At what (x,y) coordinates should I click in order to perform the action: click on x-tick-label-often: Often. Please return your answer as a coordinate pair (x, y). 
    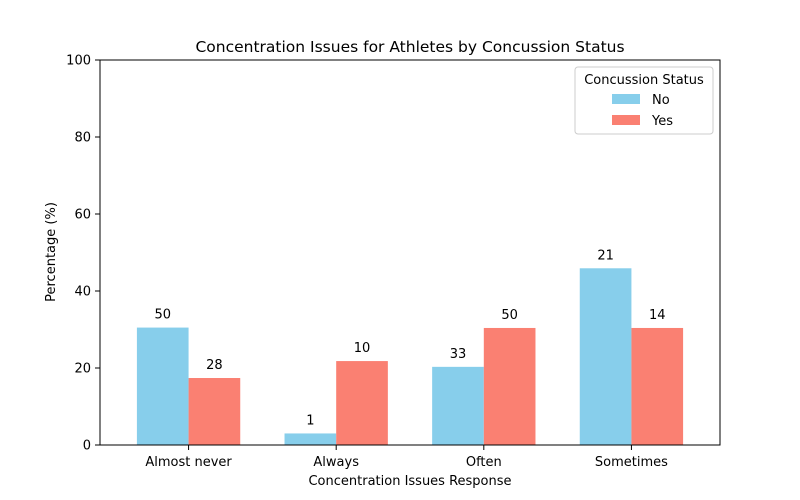
    Looking at the image, I should click on (484, 462).